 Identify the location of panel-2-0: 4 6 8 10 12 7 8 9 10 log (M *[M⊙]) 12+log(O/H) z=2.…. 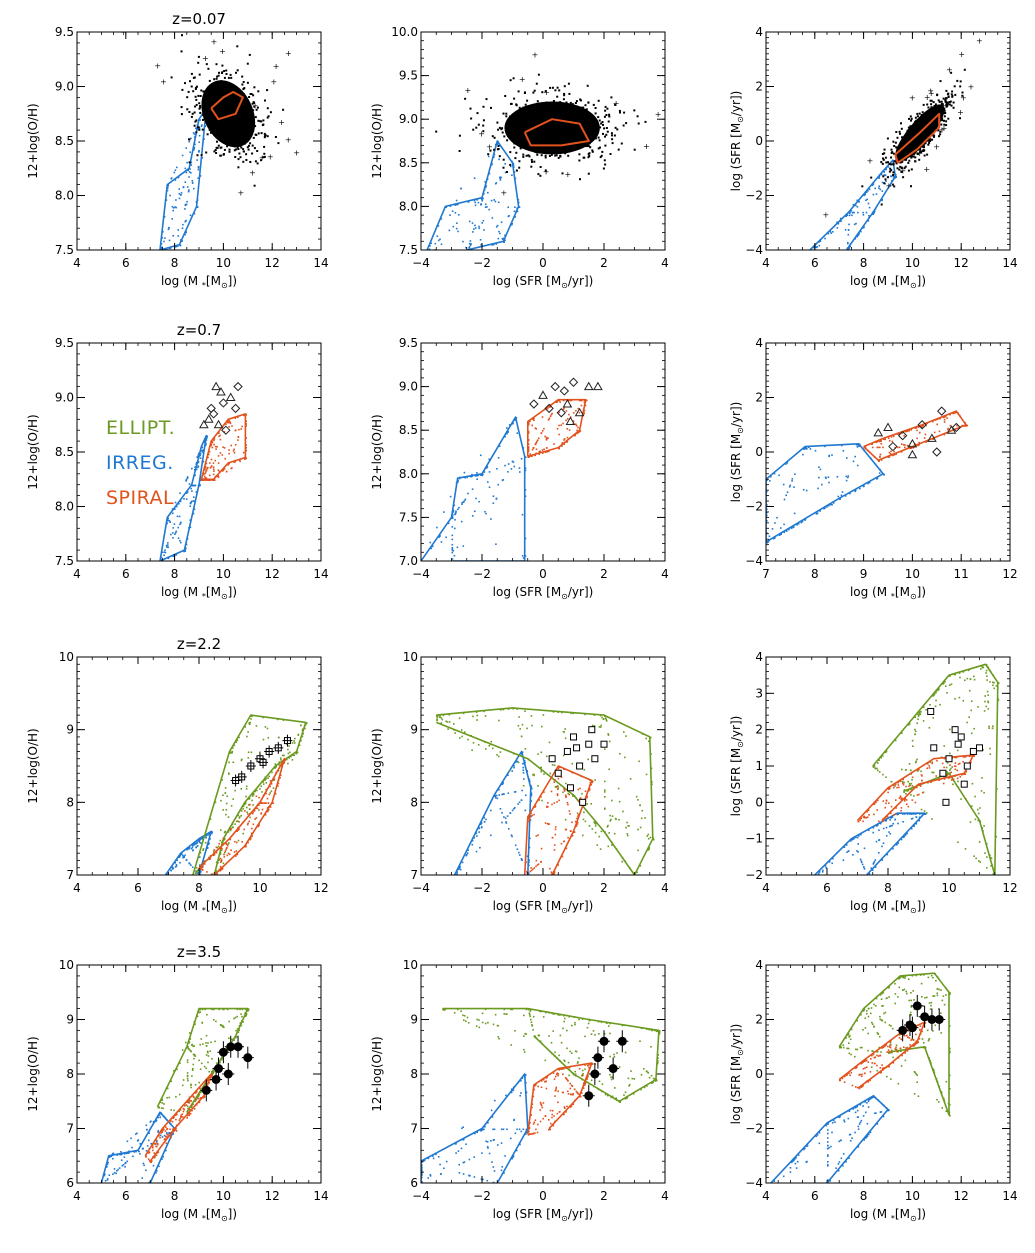
(177, 775).